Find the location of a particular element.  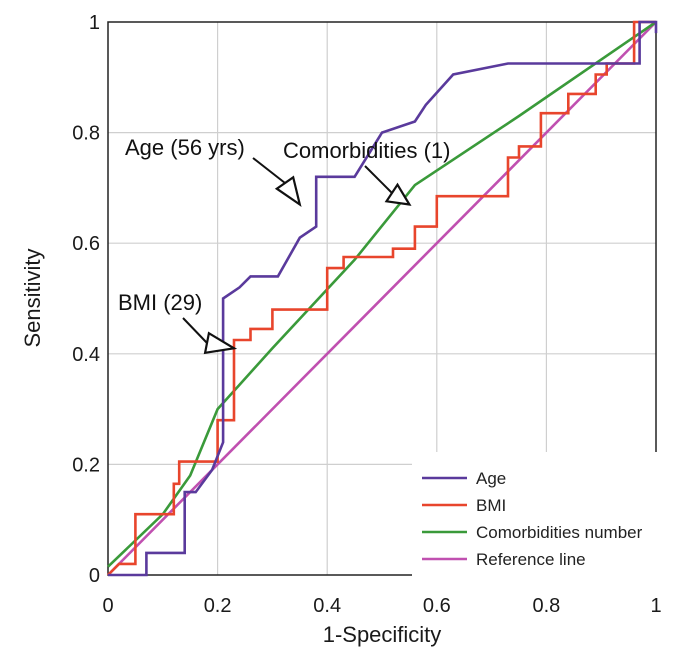

x-tick-label: 0 is located at coordinates (107, 606).